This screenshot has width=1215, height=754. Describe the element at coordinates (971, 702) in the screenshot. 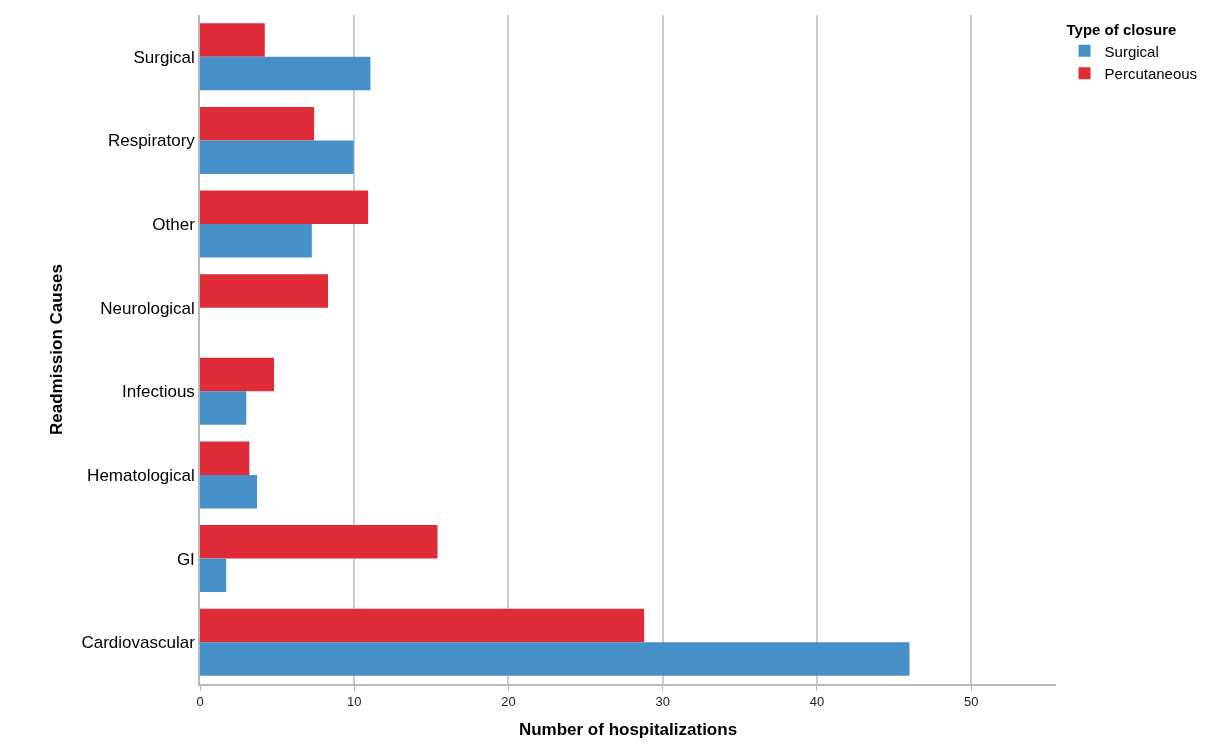

I see `x-tick-label: 50` at that location.